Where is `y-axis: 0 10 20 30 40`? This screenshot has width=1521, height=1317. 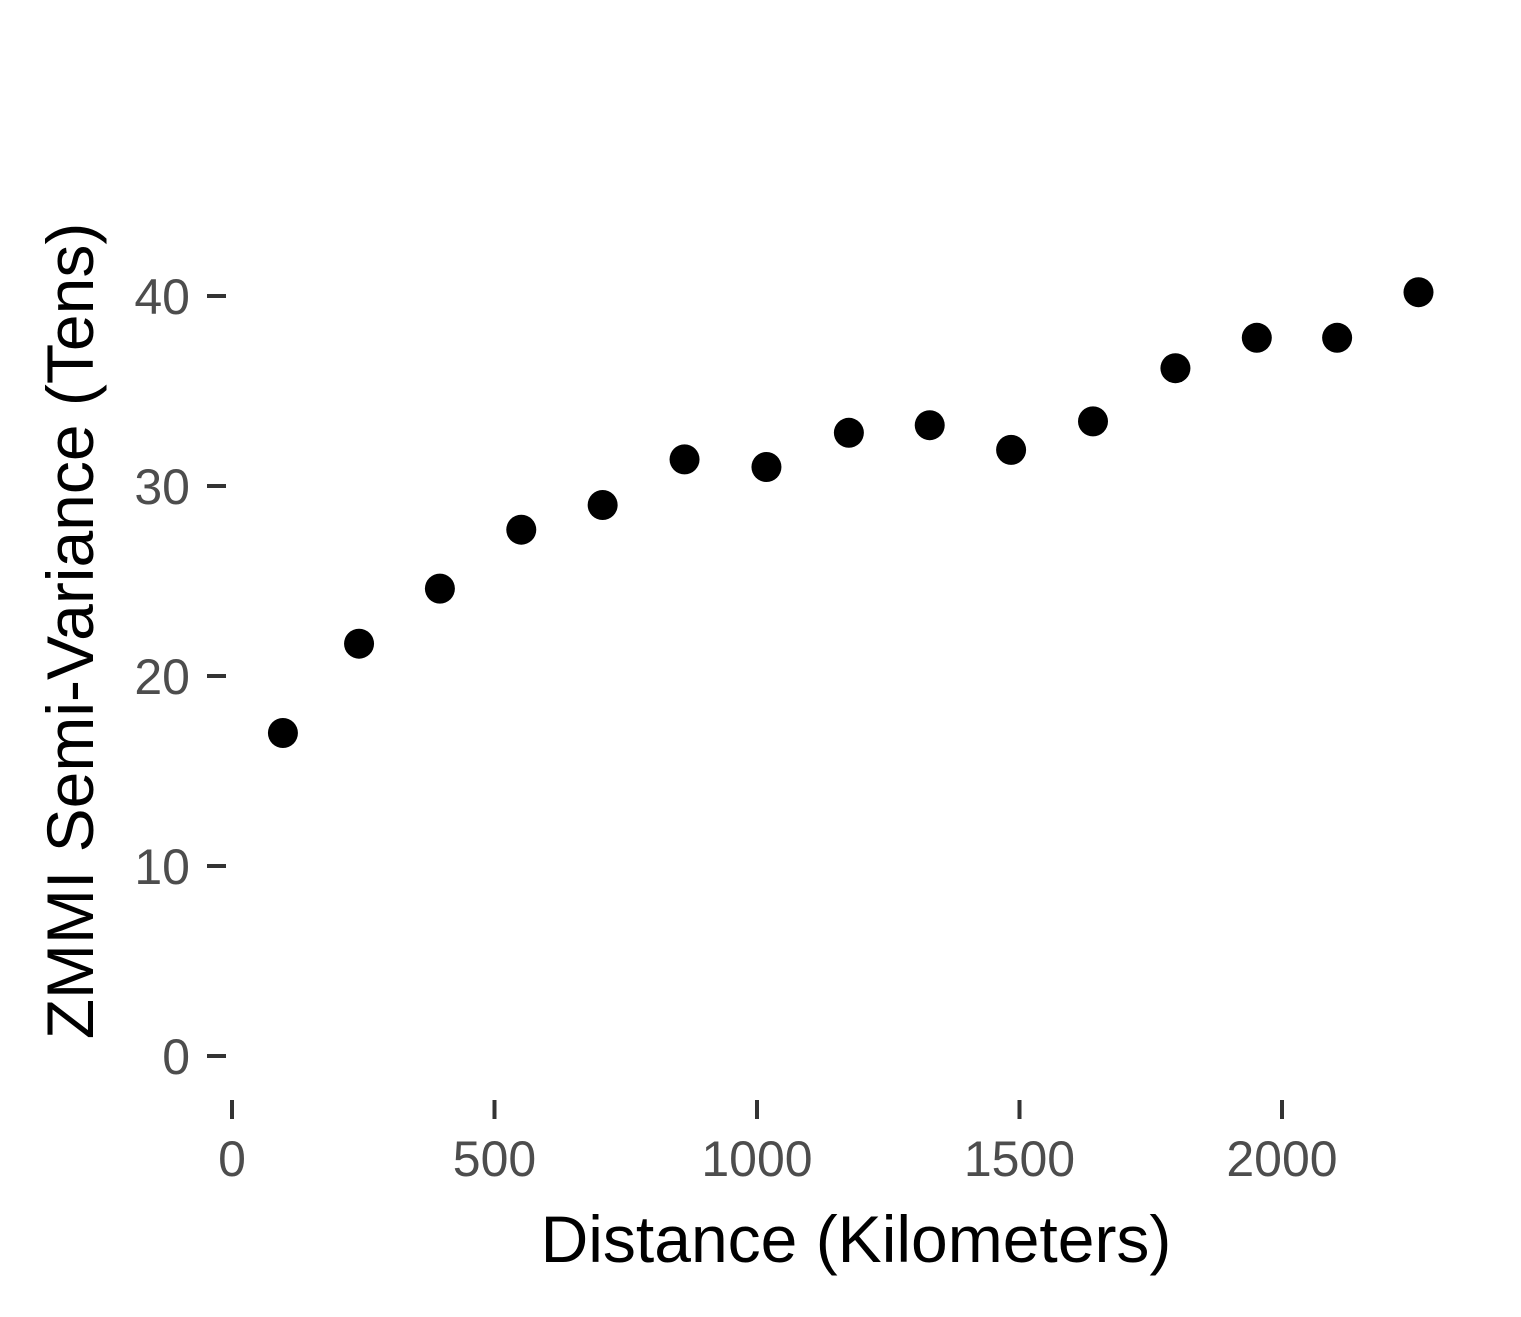 y-axis: 0 10 20 30 40 is located at coordinates (180, 677).